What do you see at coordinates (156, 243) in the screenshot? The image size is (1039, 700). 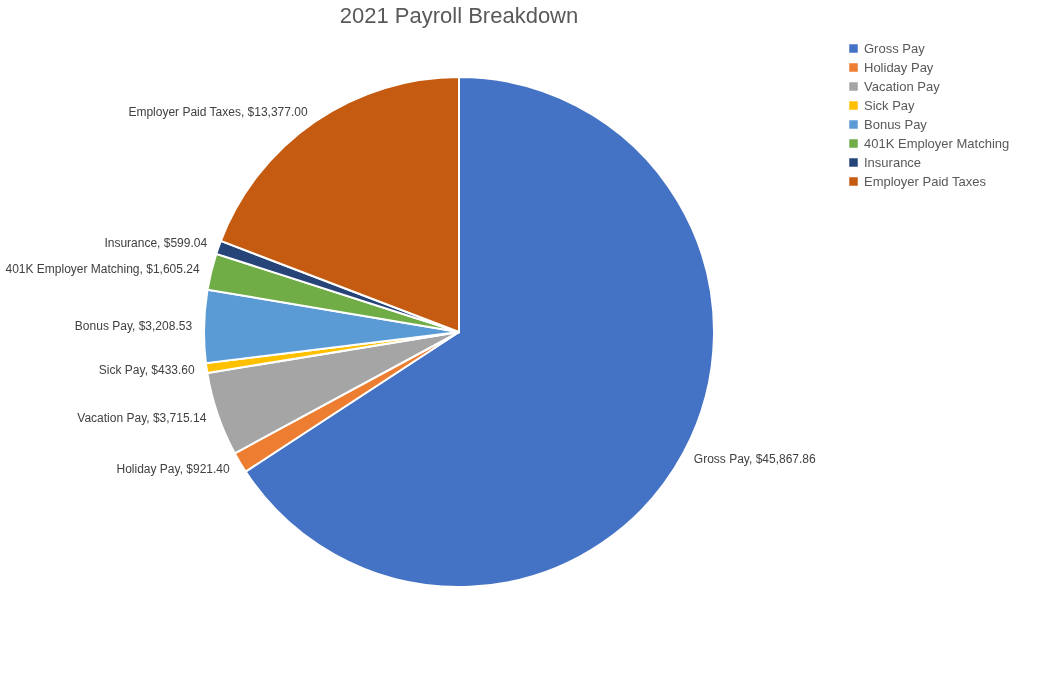 I see `data-label: Insurance, $599.04` at bounding box center [156, 243].